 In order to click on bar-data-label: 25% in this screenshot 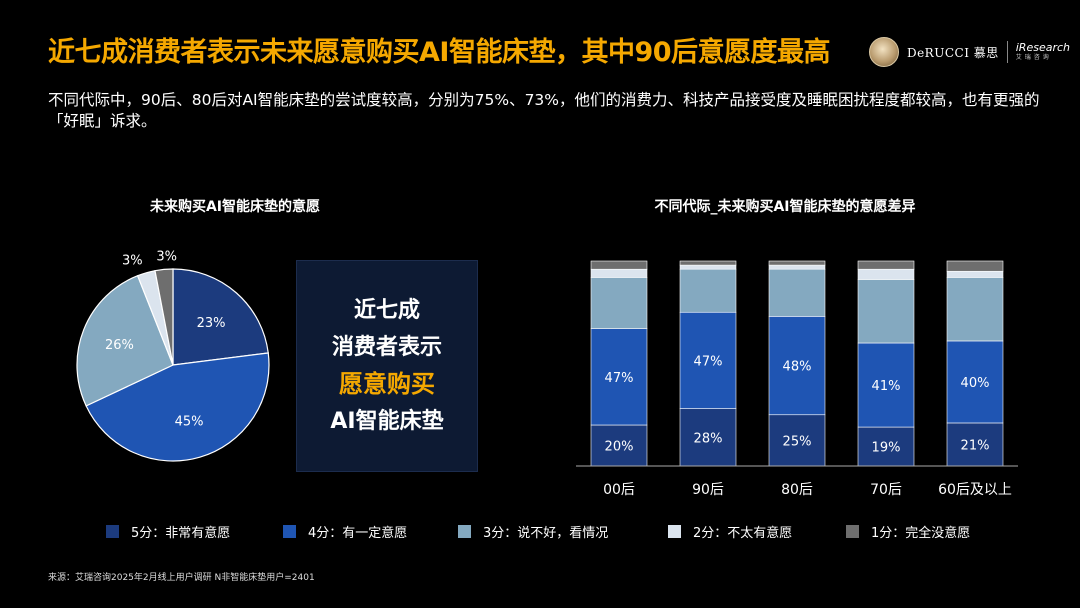, I will do `click(797, 441)`.